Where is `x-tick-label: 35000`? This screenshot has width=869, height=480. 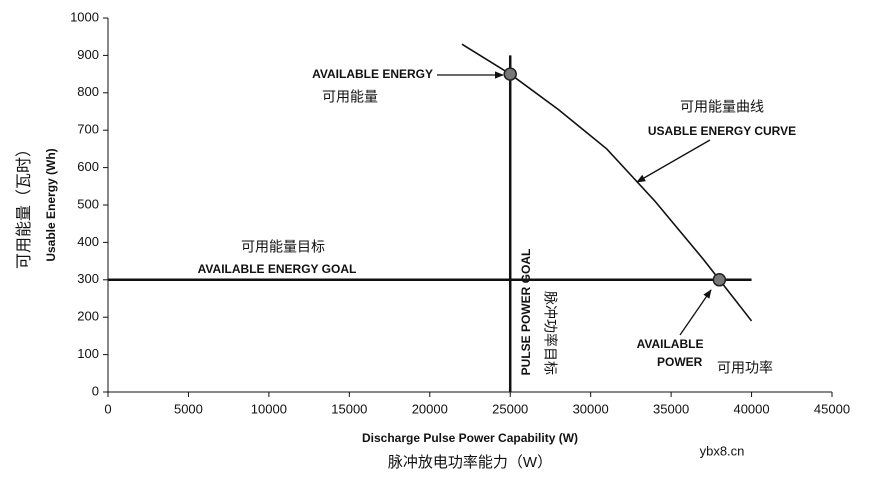
x-tick-label: 35000 is located at coordinates (671, 408).